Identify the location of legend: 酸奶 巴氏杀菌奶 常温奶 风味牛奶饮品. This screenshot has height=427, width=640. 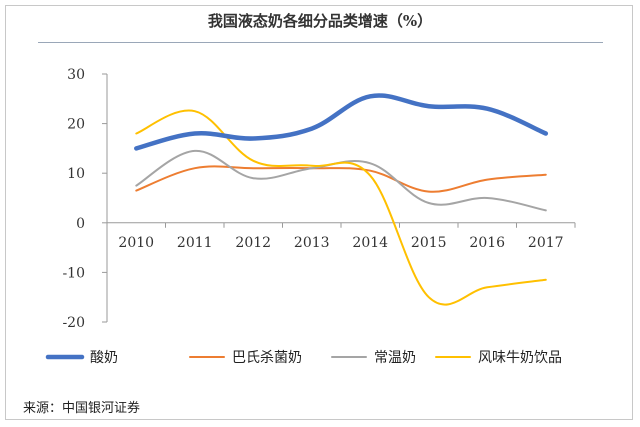
(303, 358).